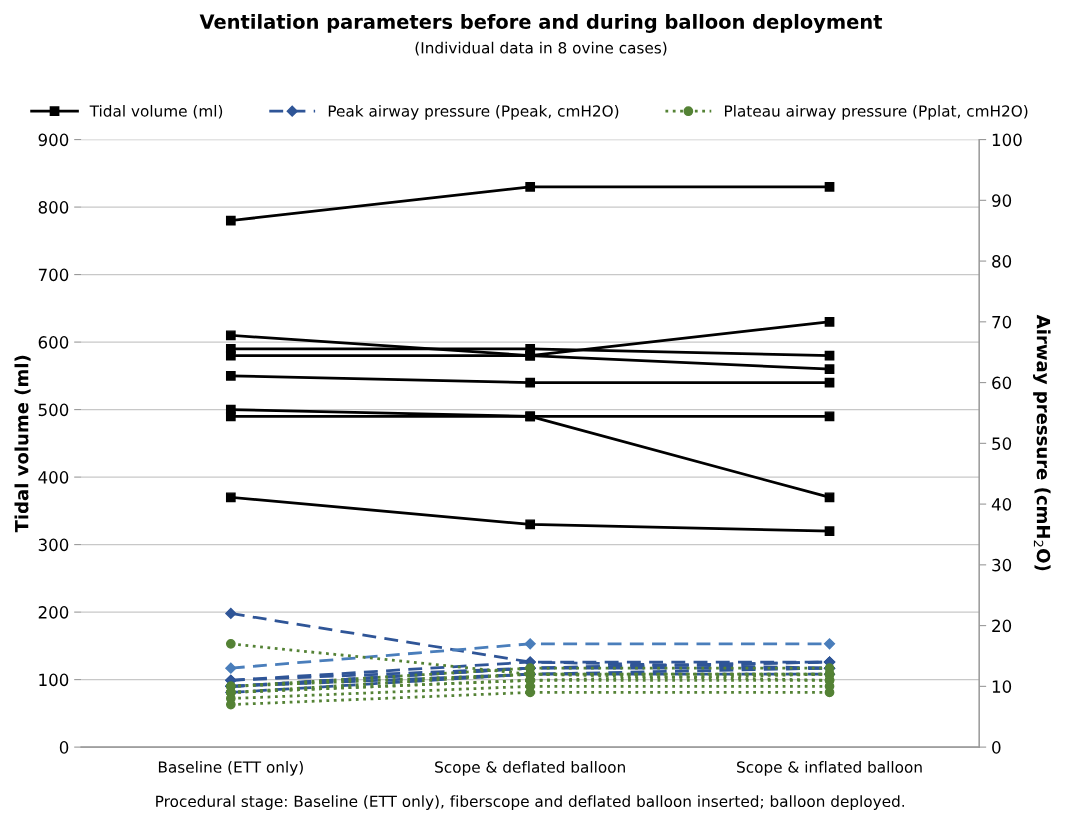  Describe the element at coordinates (230, 768) in the screenshot. I see `x-tick-label: Baseline (ETT only)` at that location.